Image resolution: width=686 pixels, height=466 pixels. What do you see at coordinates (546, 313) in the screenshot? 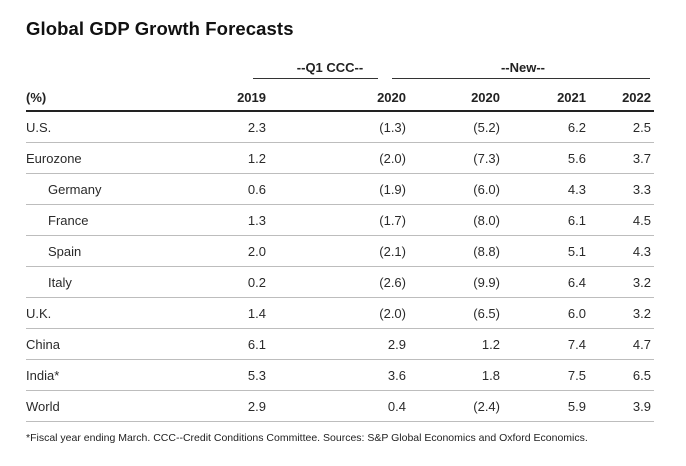
I see `table-cell: 6.0` at bounding box center [546, 313].